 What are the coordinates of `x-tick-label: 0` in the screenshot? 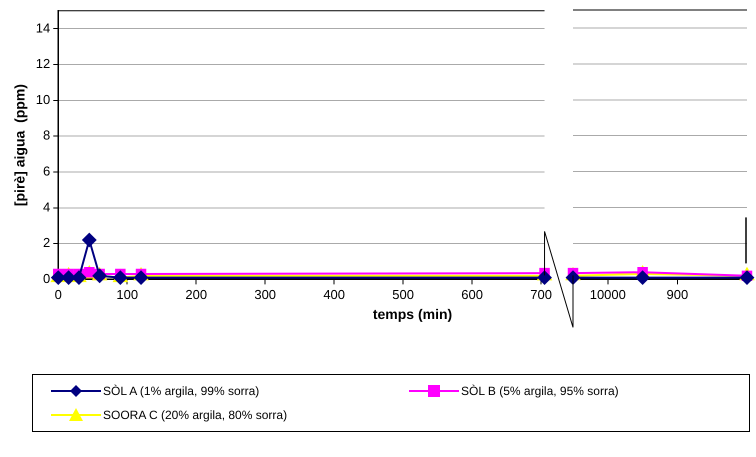 It's located at (58, 294).